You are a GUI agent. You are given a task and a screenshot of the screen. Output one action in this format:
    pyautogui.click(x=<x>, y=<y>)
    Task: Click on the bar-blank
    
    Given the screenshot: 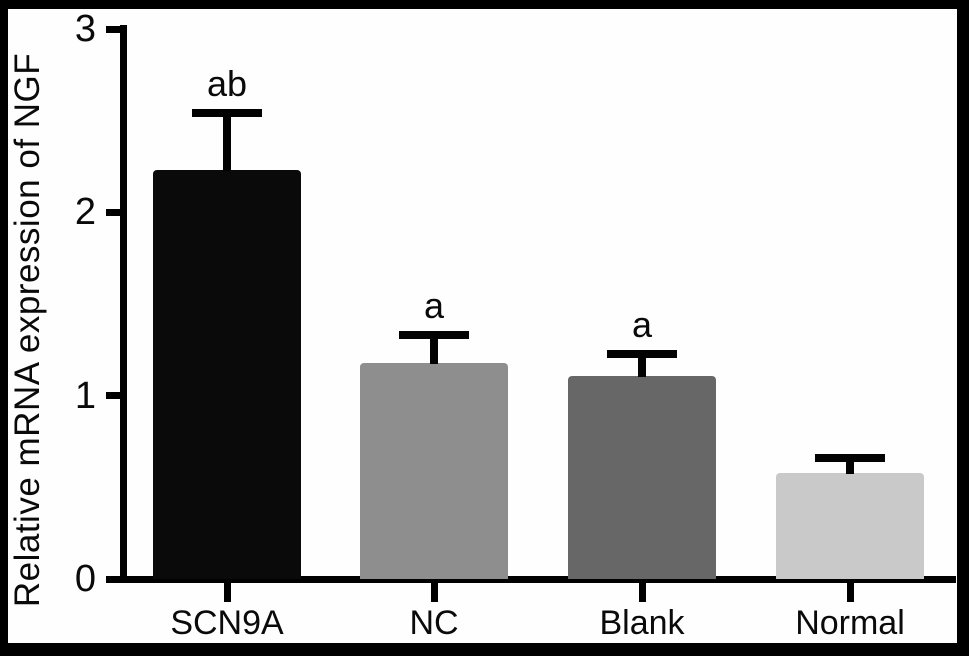 What is the action you would take?
    pyautogui.click(x=642, y=477)
    